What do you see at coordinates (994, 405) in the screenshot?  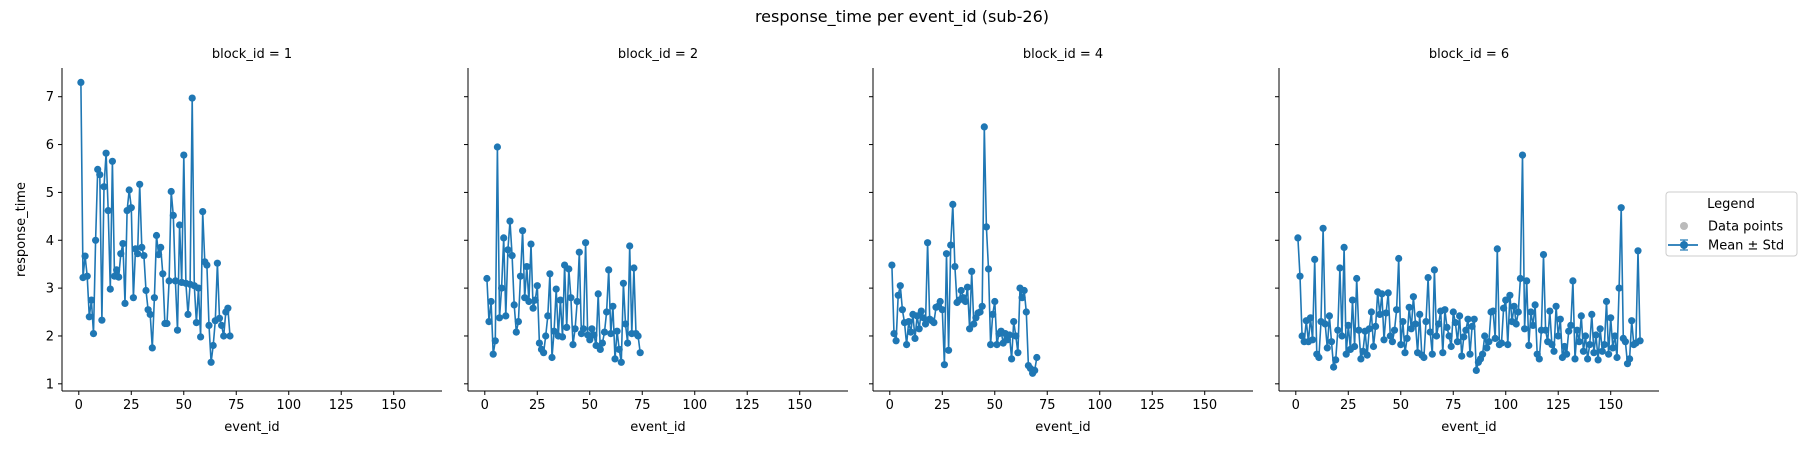 I see `x-tick-label: 50` at bounding box center [994, 405].